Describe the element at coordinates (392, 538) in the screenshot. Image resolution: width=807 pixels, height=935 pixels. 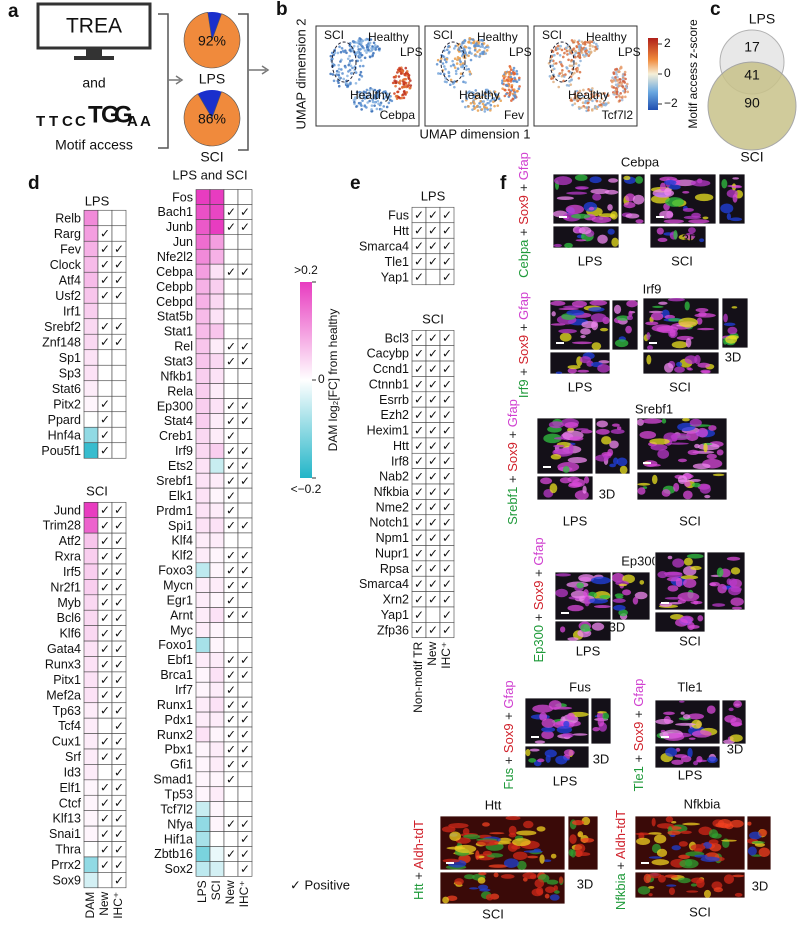
I see `gene-name: Npm1` at that location.